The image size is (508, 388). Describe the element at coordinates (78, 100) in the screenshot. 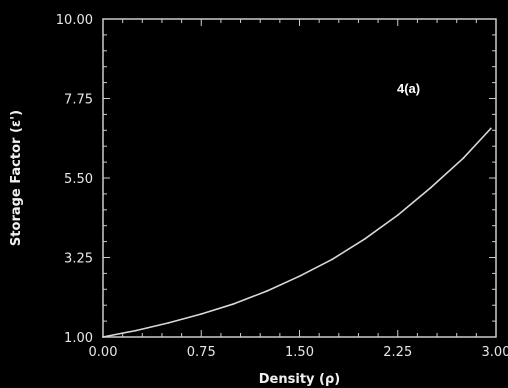

I see `y-tick-label: 7.75` at that location.